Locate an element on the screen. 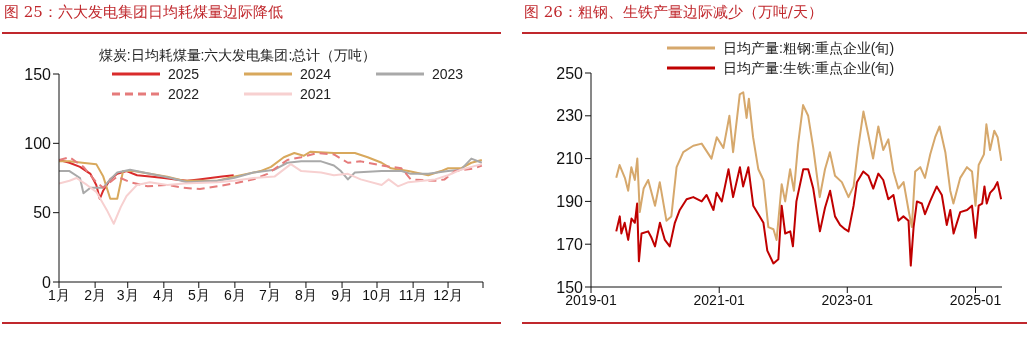 Image resolution: width=1031 pixels, height=353 pixels. legend-title: 煤炭:日均耗煤量:六大发电集团:总计（万吨） is located at coordinates (237, 55).